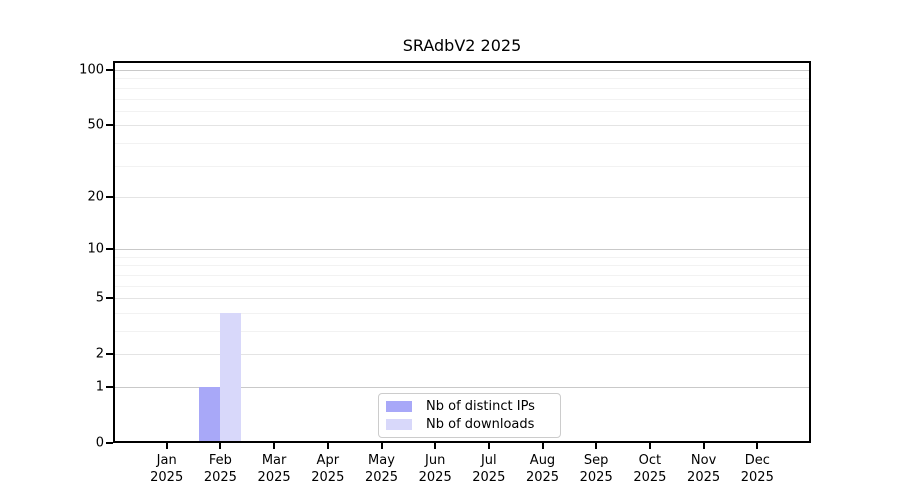 The image size is (900, 500). I want to click on y-tick-label-0: 0, so click(99, 443).